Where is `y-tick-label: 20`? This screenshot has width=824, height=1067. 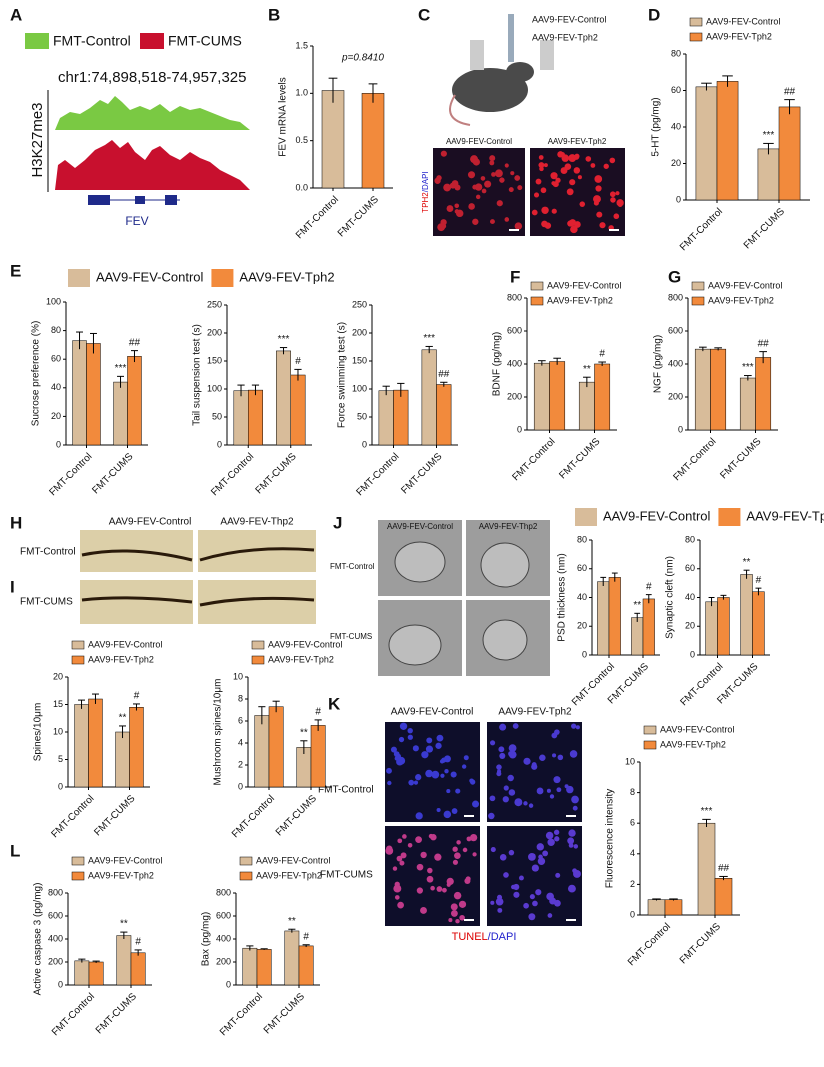
y-tick-label: 20 is located at coordinates (56, 416).